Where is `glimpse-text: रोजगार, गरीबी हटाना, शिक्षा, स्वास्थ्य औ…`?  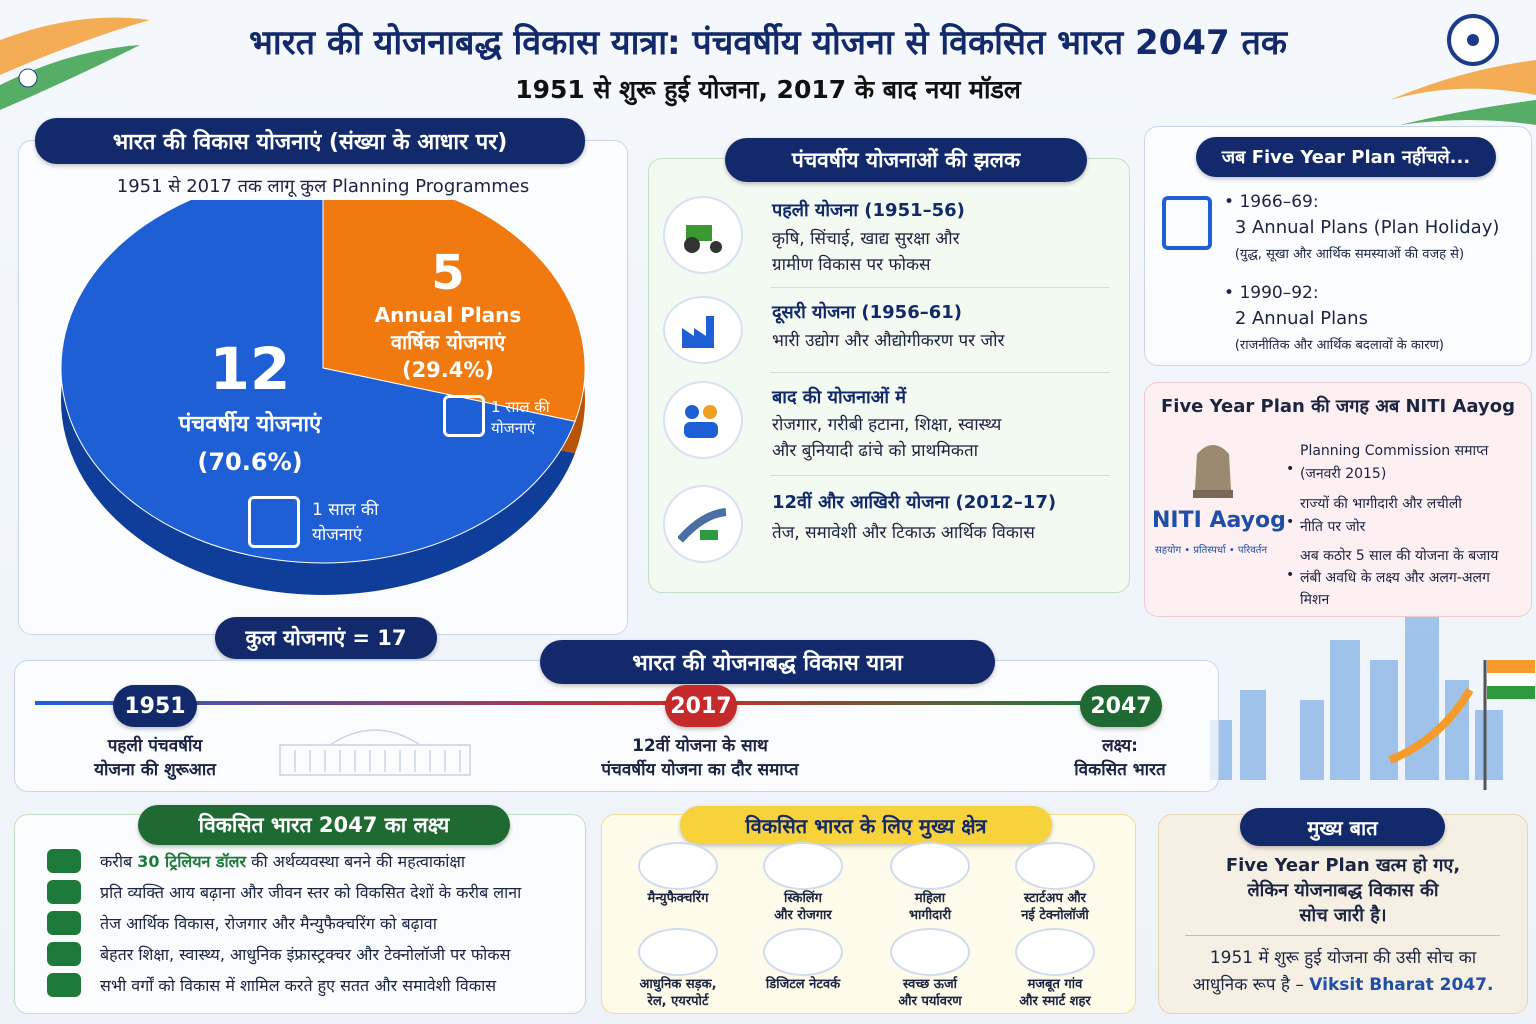 glimpse-text: रोजगार, गरीबी हटाना, शिक्षा, स्वास्थ्य औ… is located at coordinates (887, 438).